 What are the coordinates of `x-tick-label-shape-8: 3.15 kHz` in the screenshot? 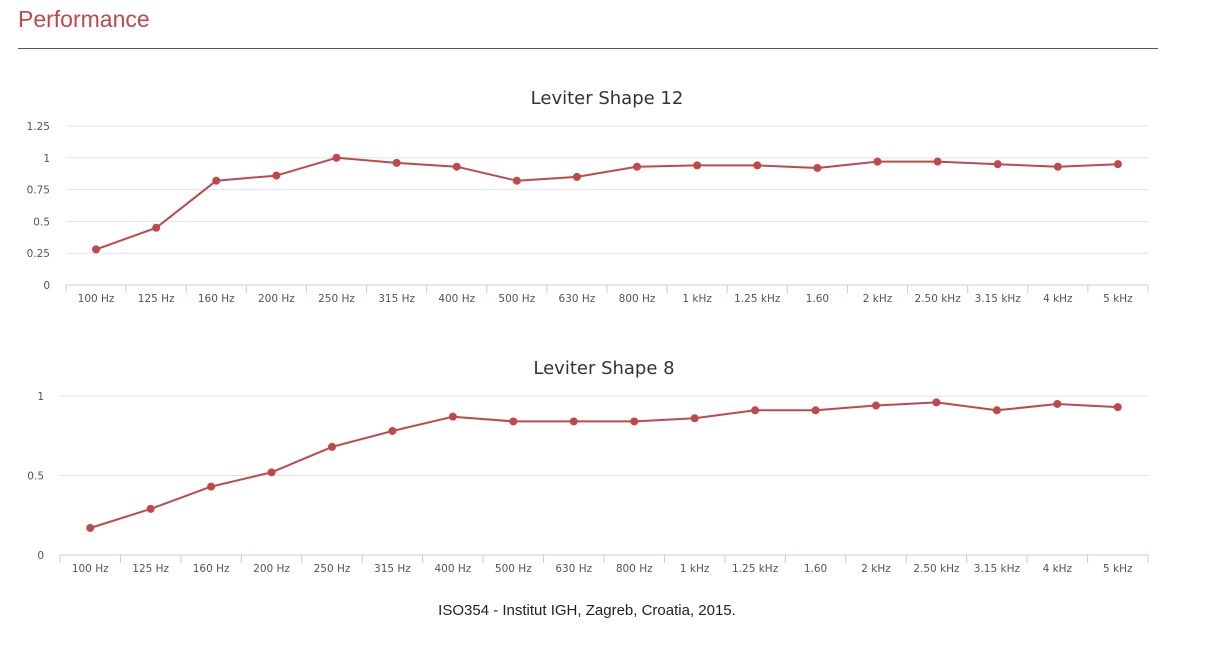 It's located at (997, 569).